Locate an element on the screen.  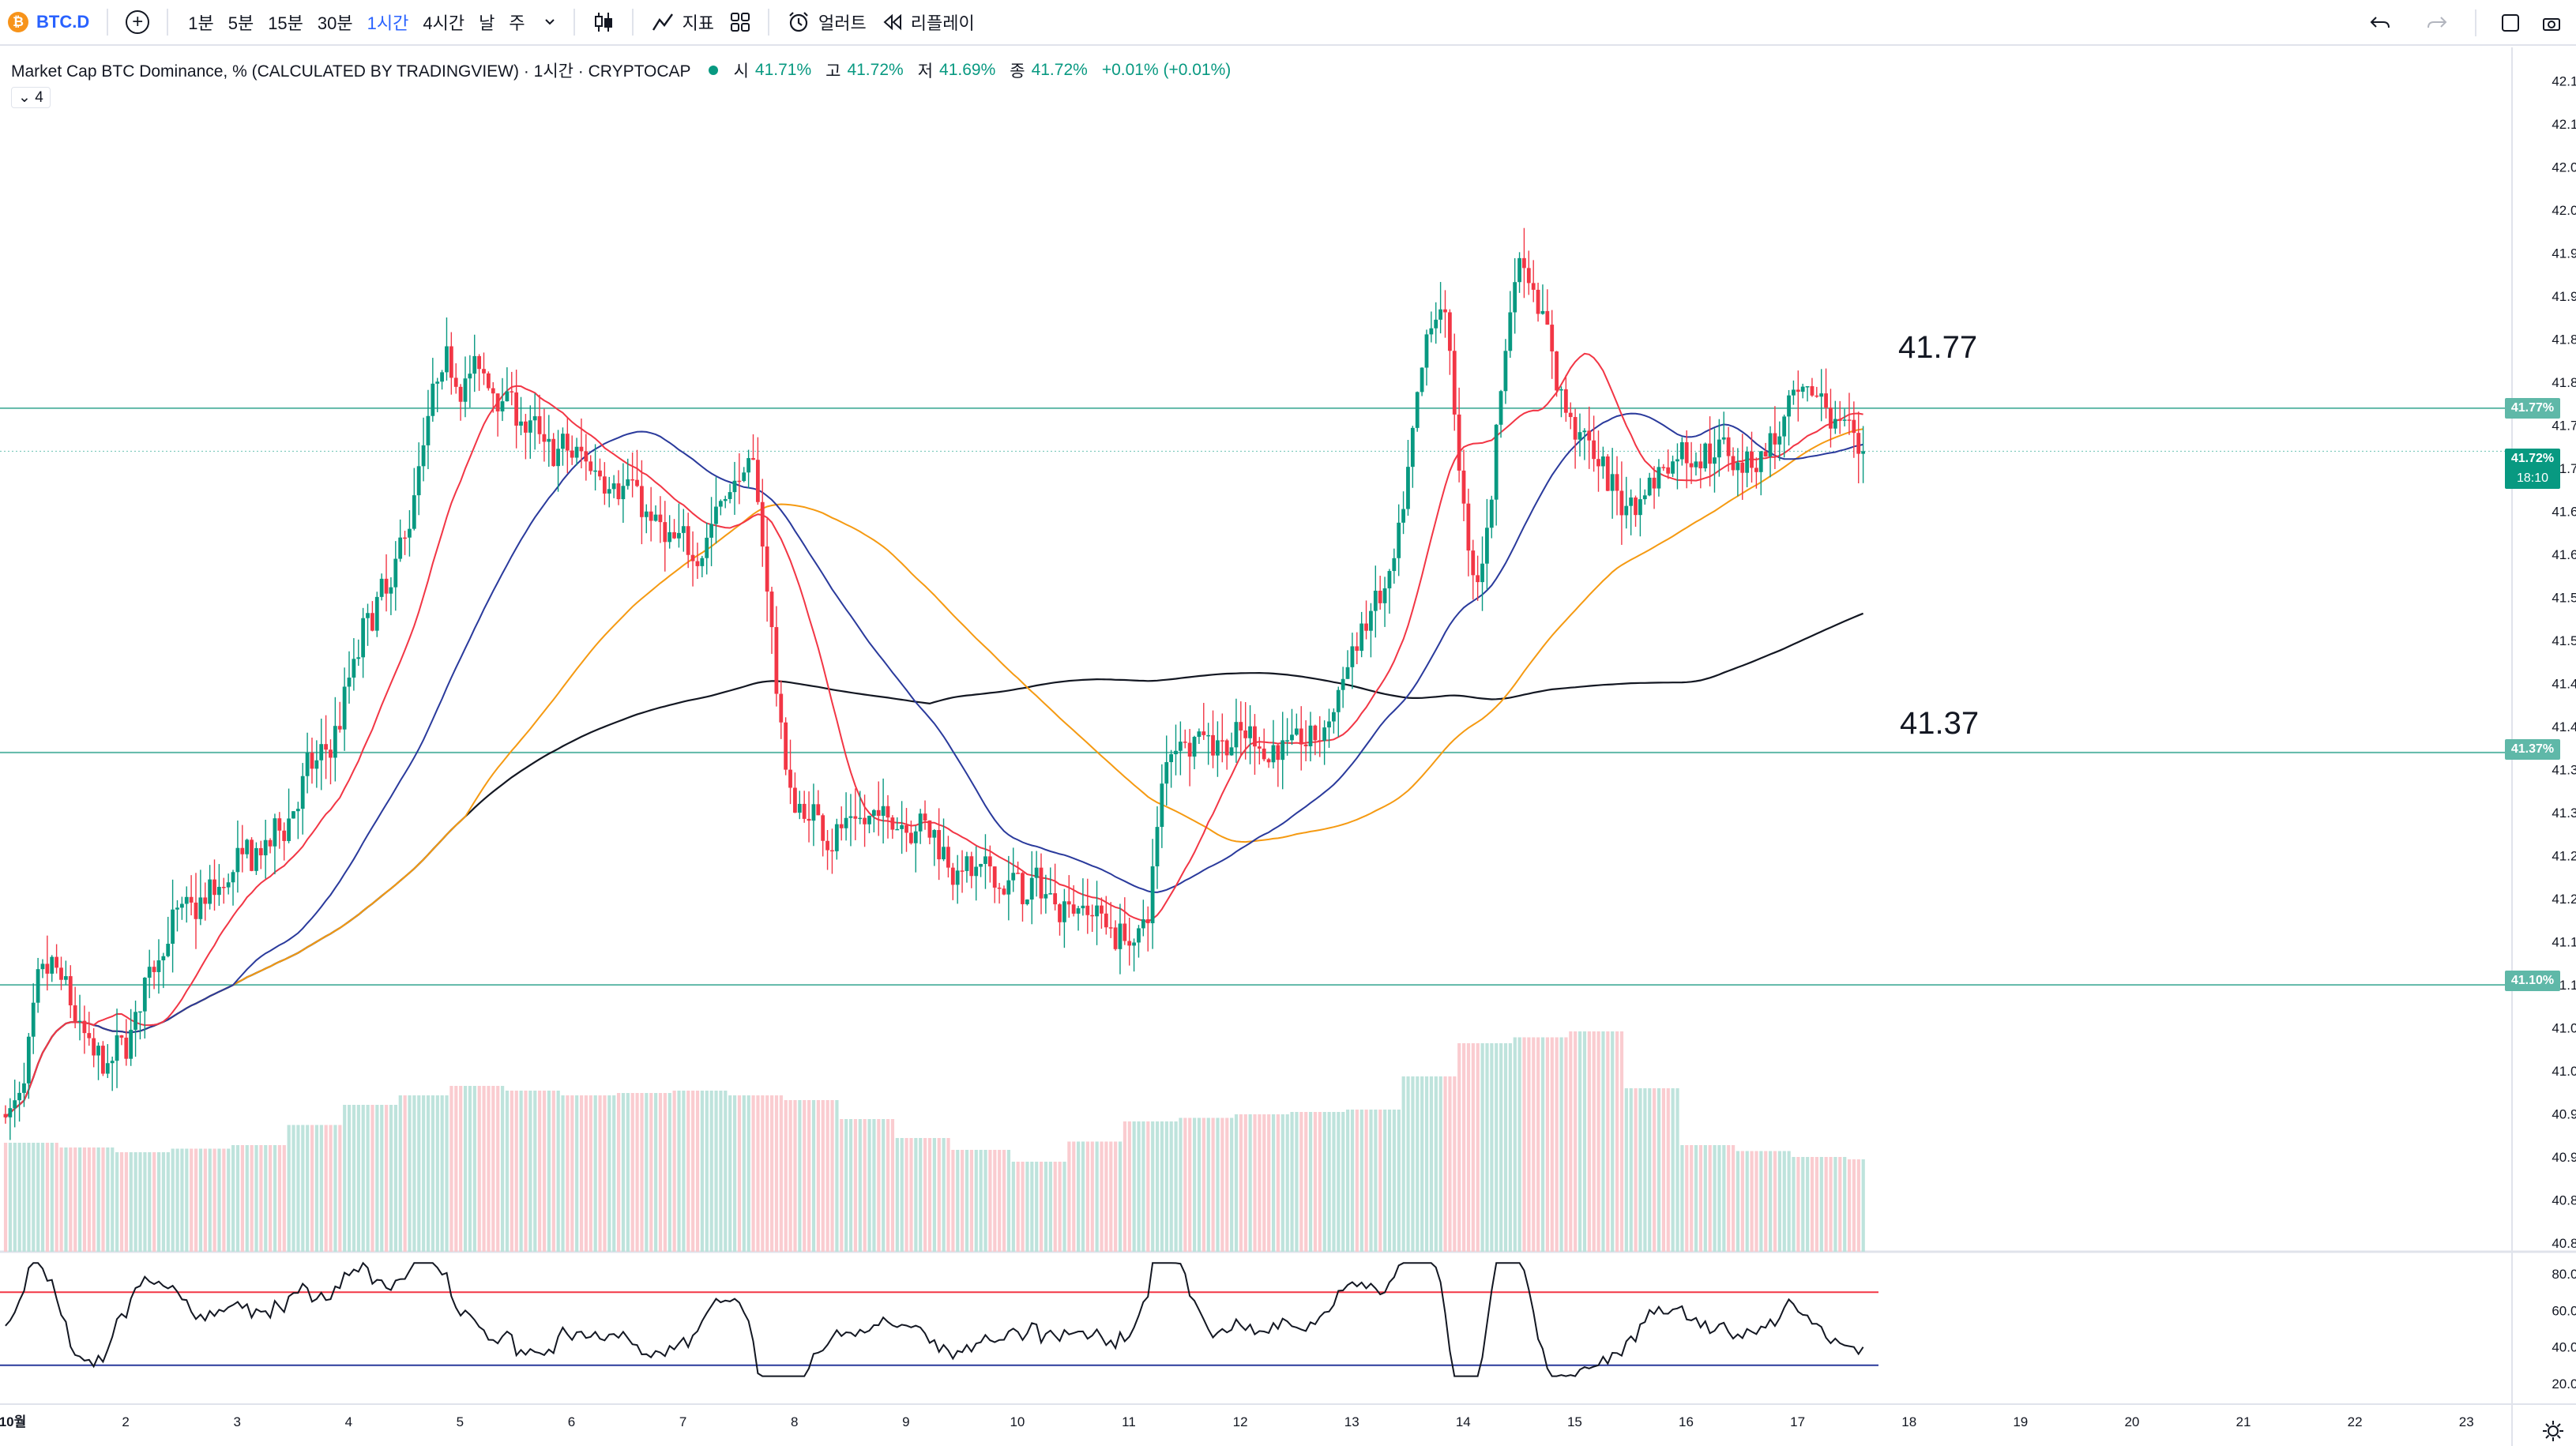
indicators-collapse-toggle: ⌄ 4 is located at coordinates (31, 97).